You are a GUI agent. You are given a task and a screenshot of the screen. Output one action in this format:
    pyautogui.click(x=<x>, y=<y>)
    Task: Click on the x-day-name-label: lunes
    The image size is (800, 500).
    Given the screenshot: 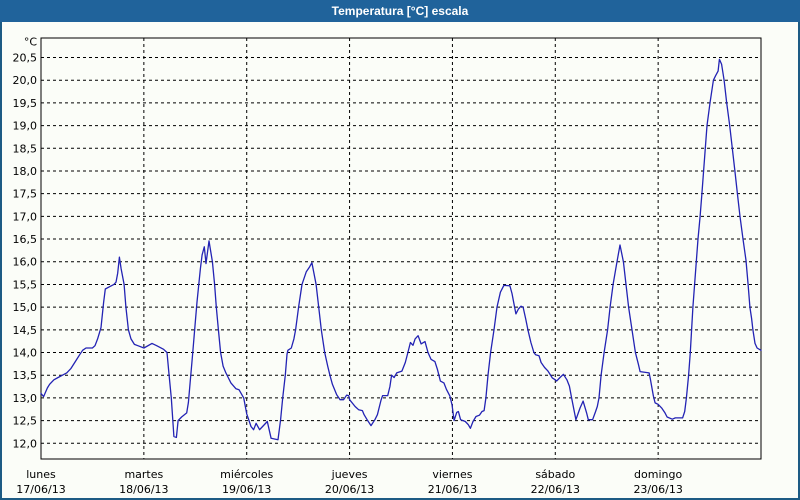 What is the action you would take?
    pyautogui.click(x=41, y=474)
    